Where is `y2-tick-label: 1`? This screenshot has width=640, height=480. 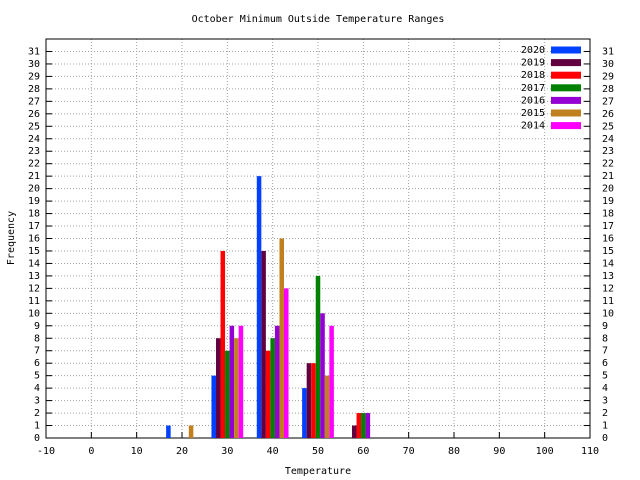
y2-tick-label: 1 is located at coordinates (605, 426).